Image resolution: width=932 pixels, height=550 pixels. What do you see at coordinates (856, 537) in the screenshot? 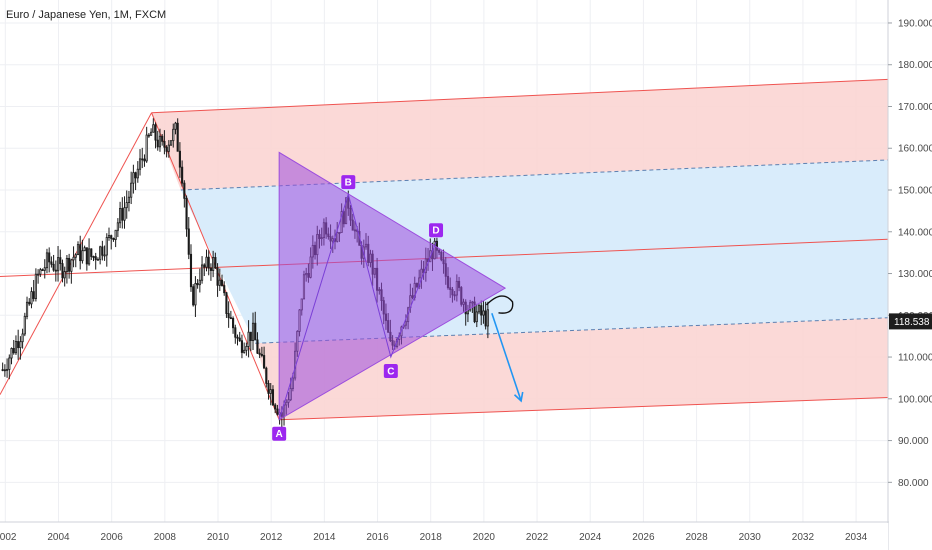
I see `x-tick-label: 2034` at bounding box center [856, 537].